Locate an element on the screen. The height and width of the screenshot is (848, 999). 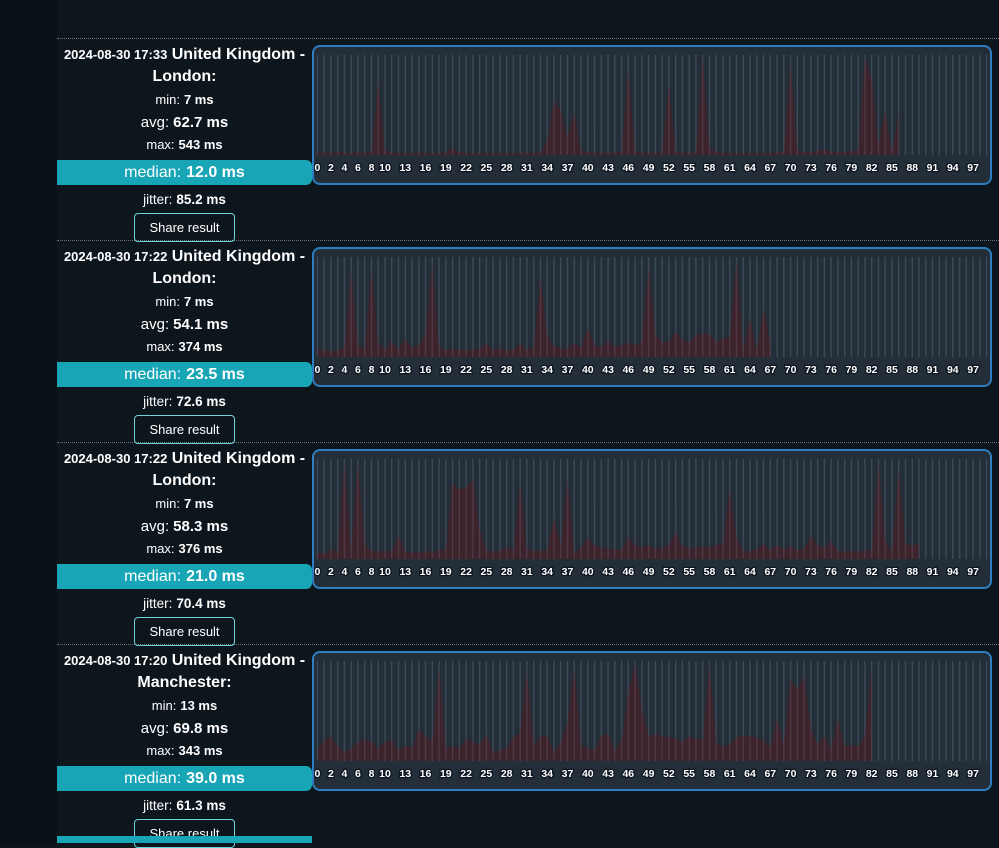
result-timestamp: 2024-08-30 17:20 is located at coordinates (115, 660).